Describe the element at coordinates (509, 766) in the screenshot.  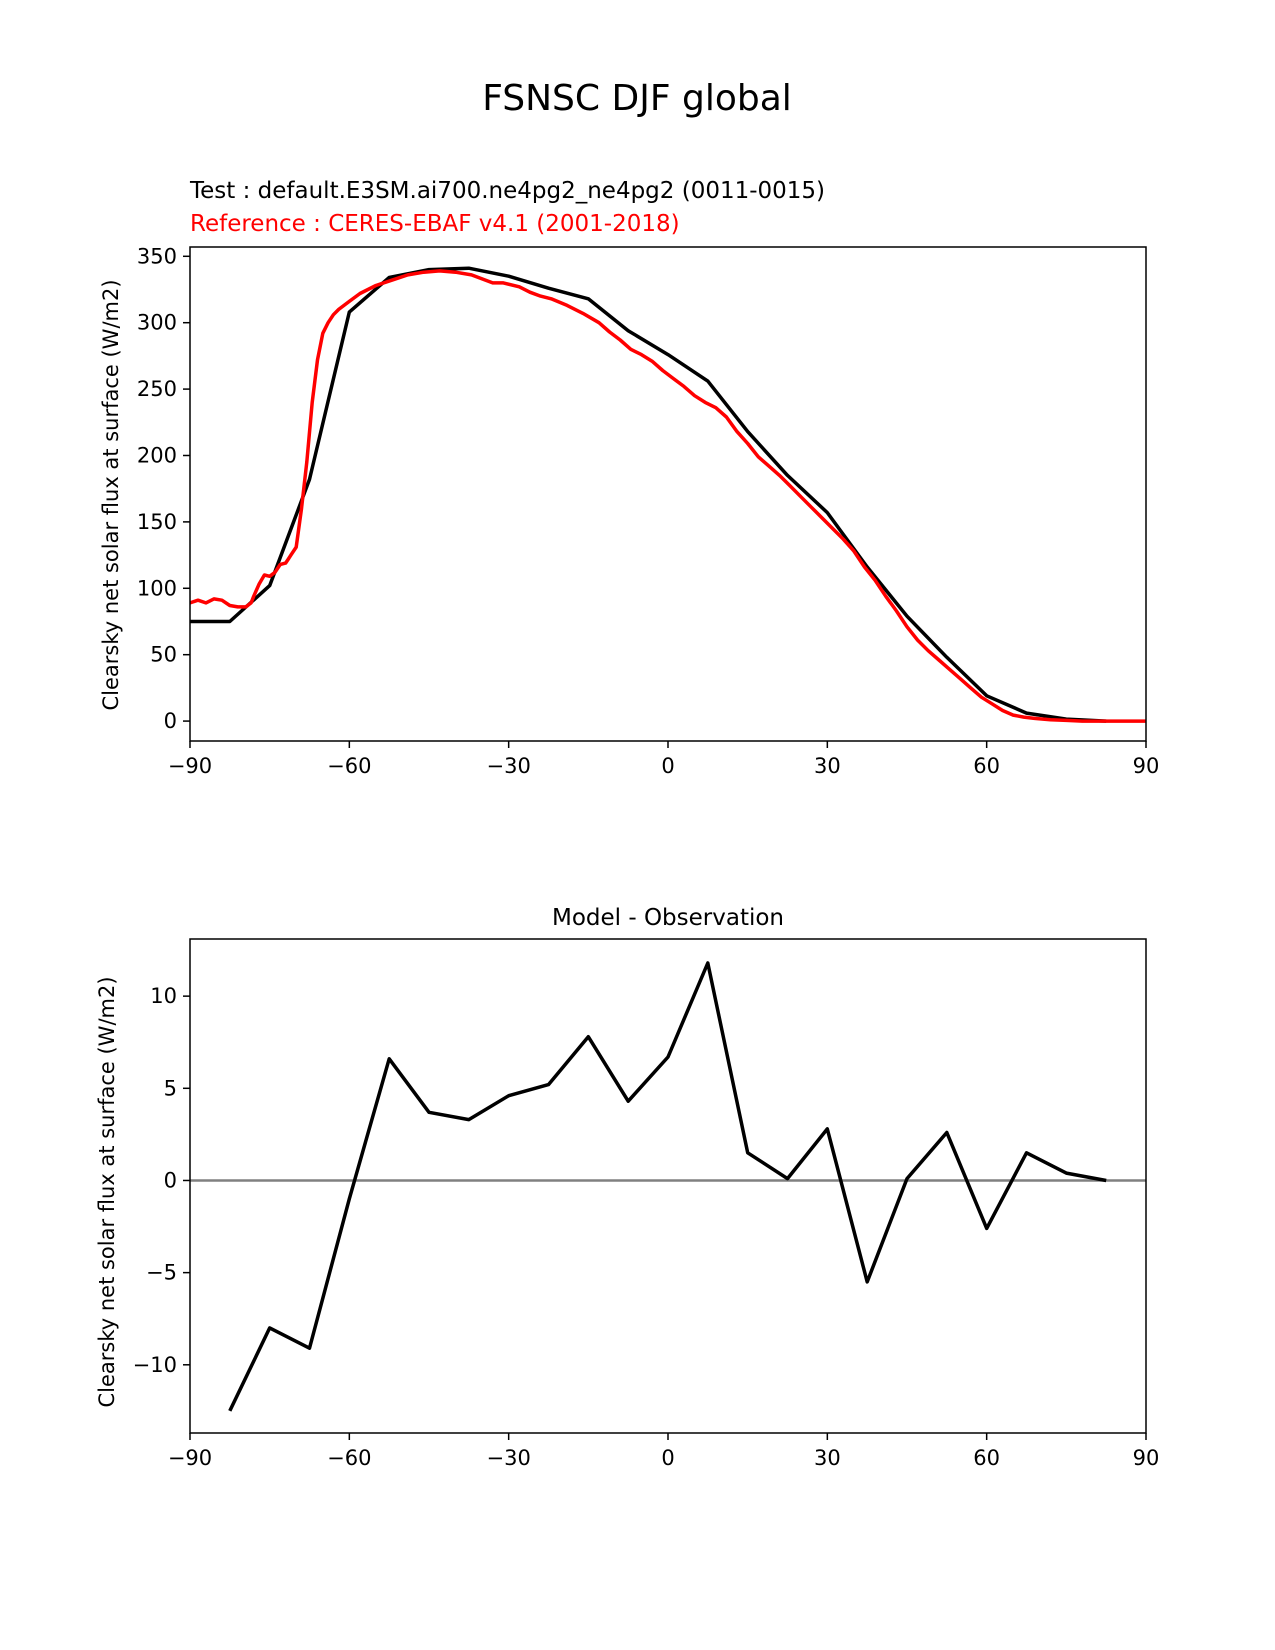
I see `top-xtick-label: −30` at that location.